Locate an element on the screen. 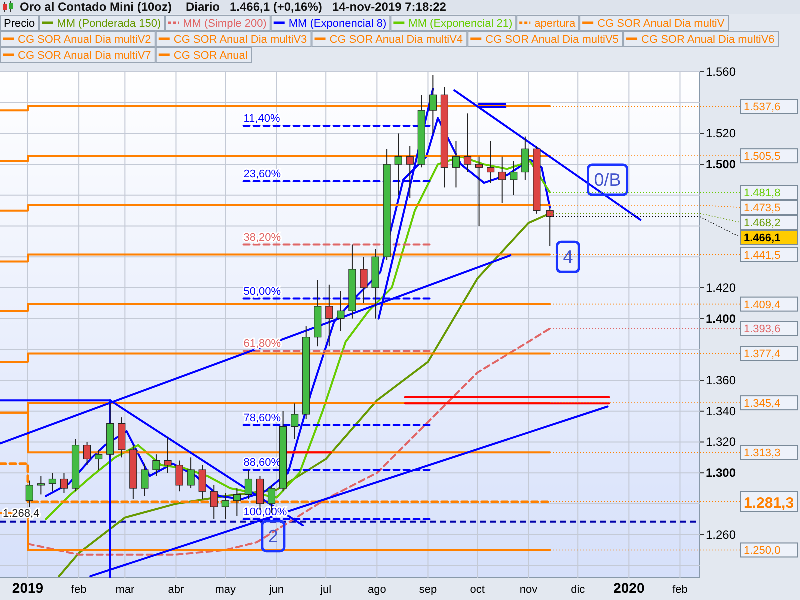 The height and width of the screenshot is (600, 800). legend-label: CG SOR Anual Dia multiV3 is located at coordinates (241, 40).